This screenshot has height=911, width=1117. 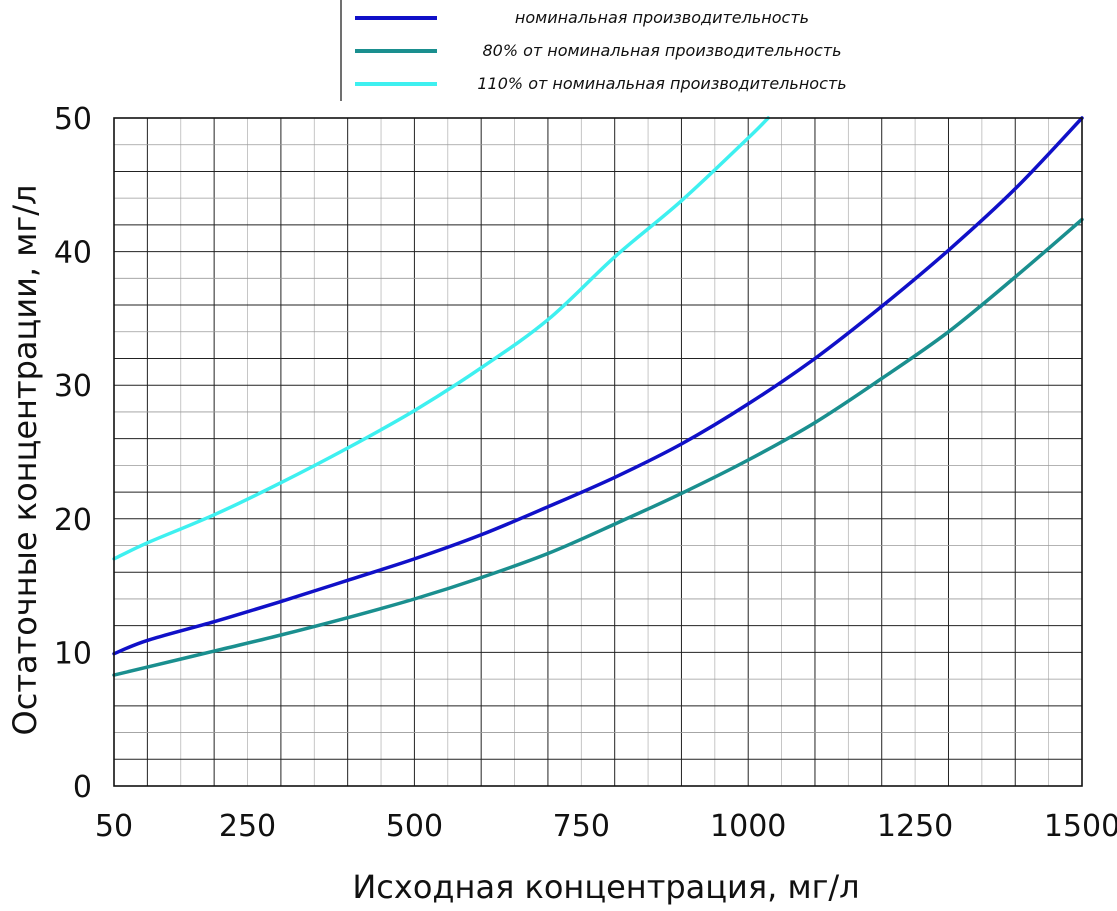 I want to click on y-tick-label: 20, so click(x=73, y=520).